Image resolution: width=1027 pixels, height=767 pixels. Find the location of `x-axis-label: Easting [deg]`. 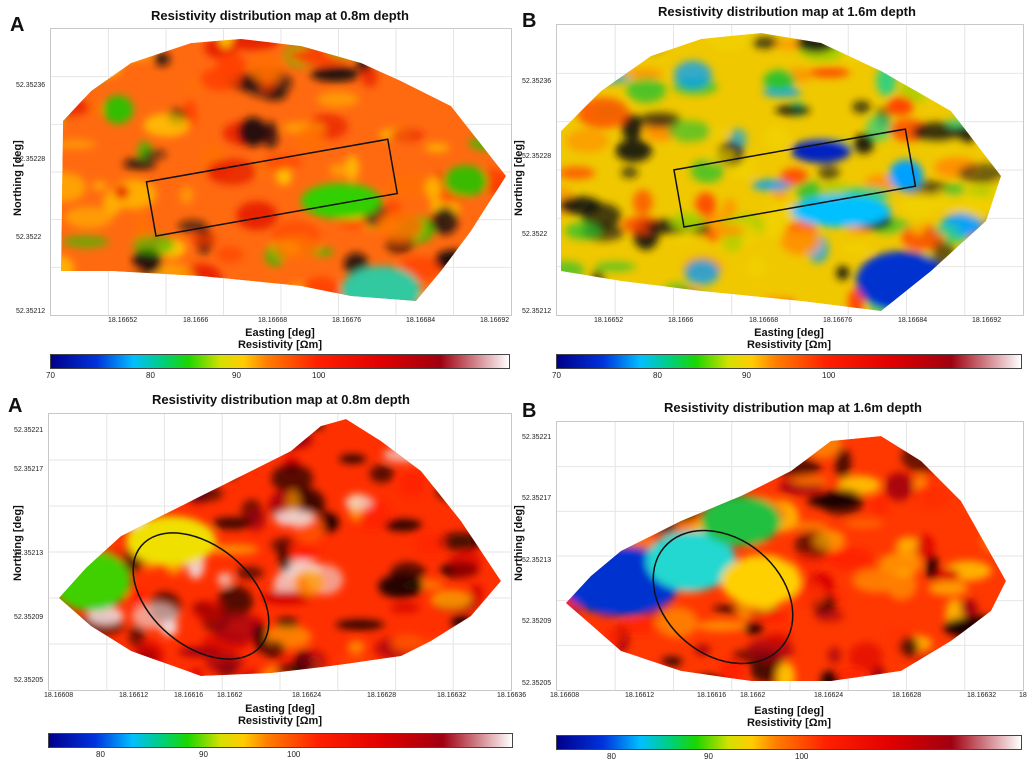

x-axis-label: Easting [deg] is located at coordinates (280, 333).